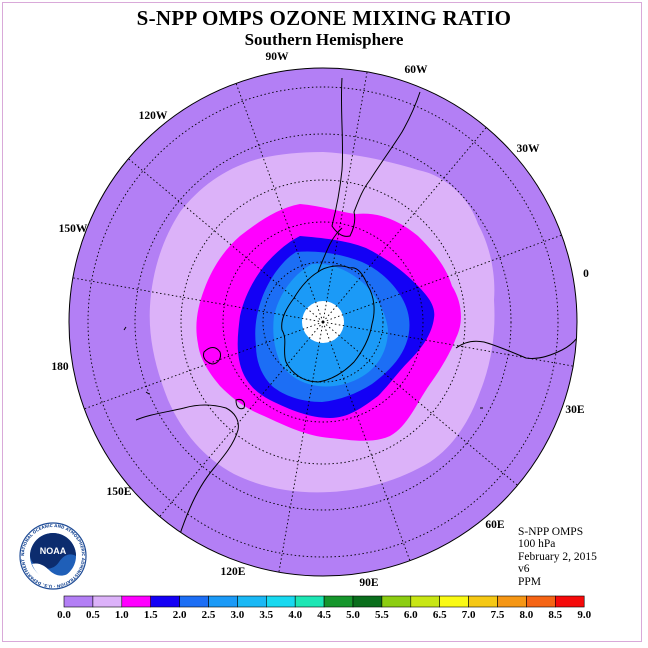 The height and width of the screenshot is (648, 648). Describe the element at coordinates (376, 157) in the screenshot. I see `south-america-coast` at that location.